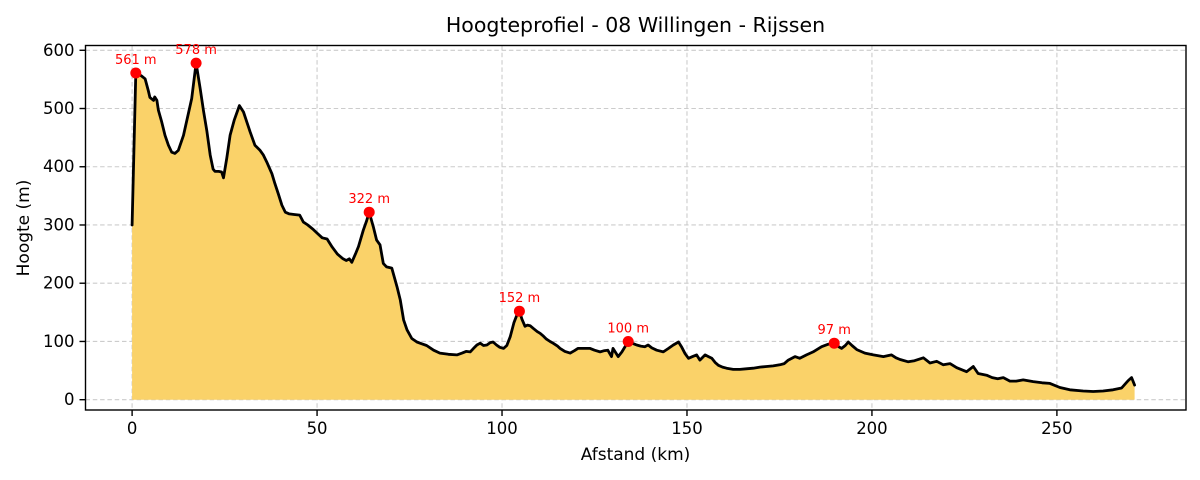  Describe the element at coordinates (59, 166) in the screenshot. I see `y-tick-label: 400` at that location.